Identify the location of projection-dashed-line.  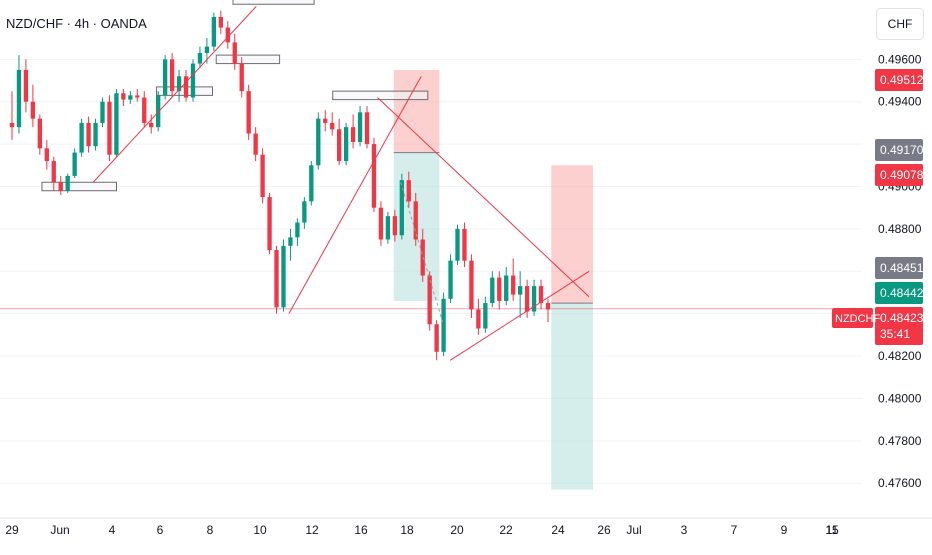
(422, 252).